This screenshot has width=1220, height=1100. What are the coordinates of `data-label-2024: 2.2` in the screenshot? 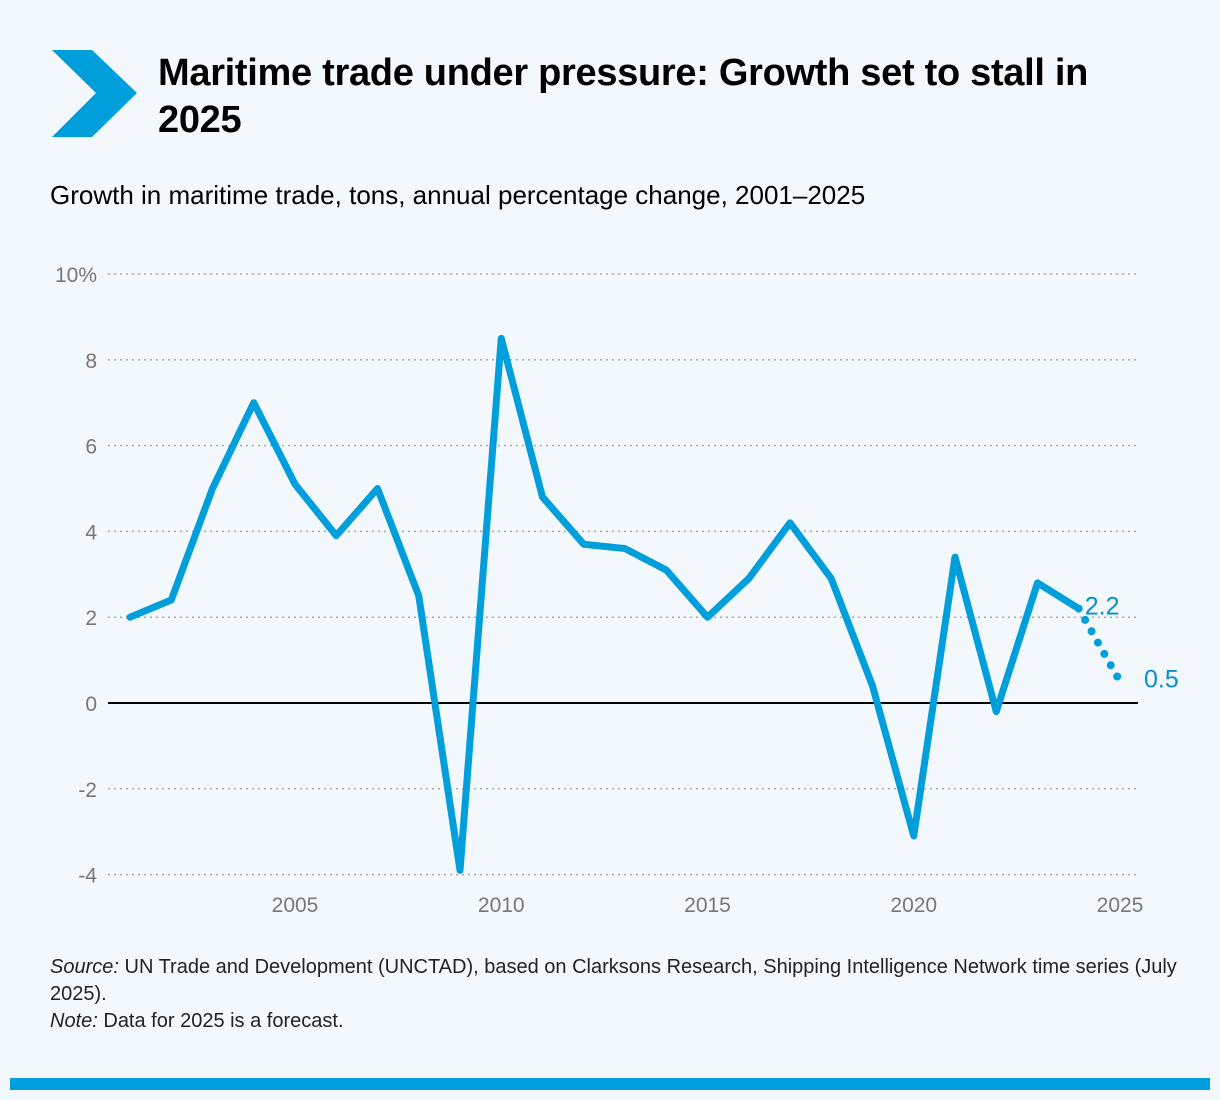 It's located at (1102, 607).